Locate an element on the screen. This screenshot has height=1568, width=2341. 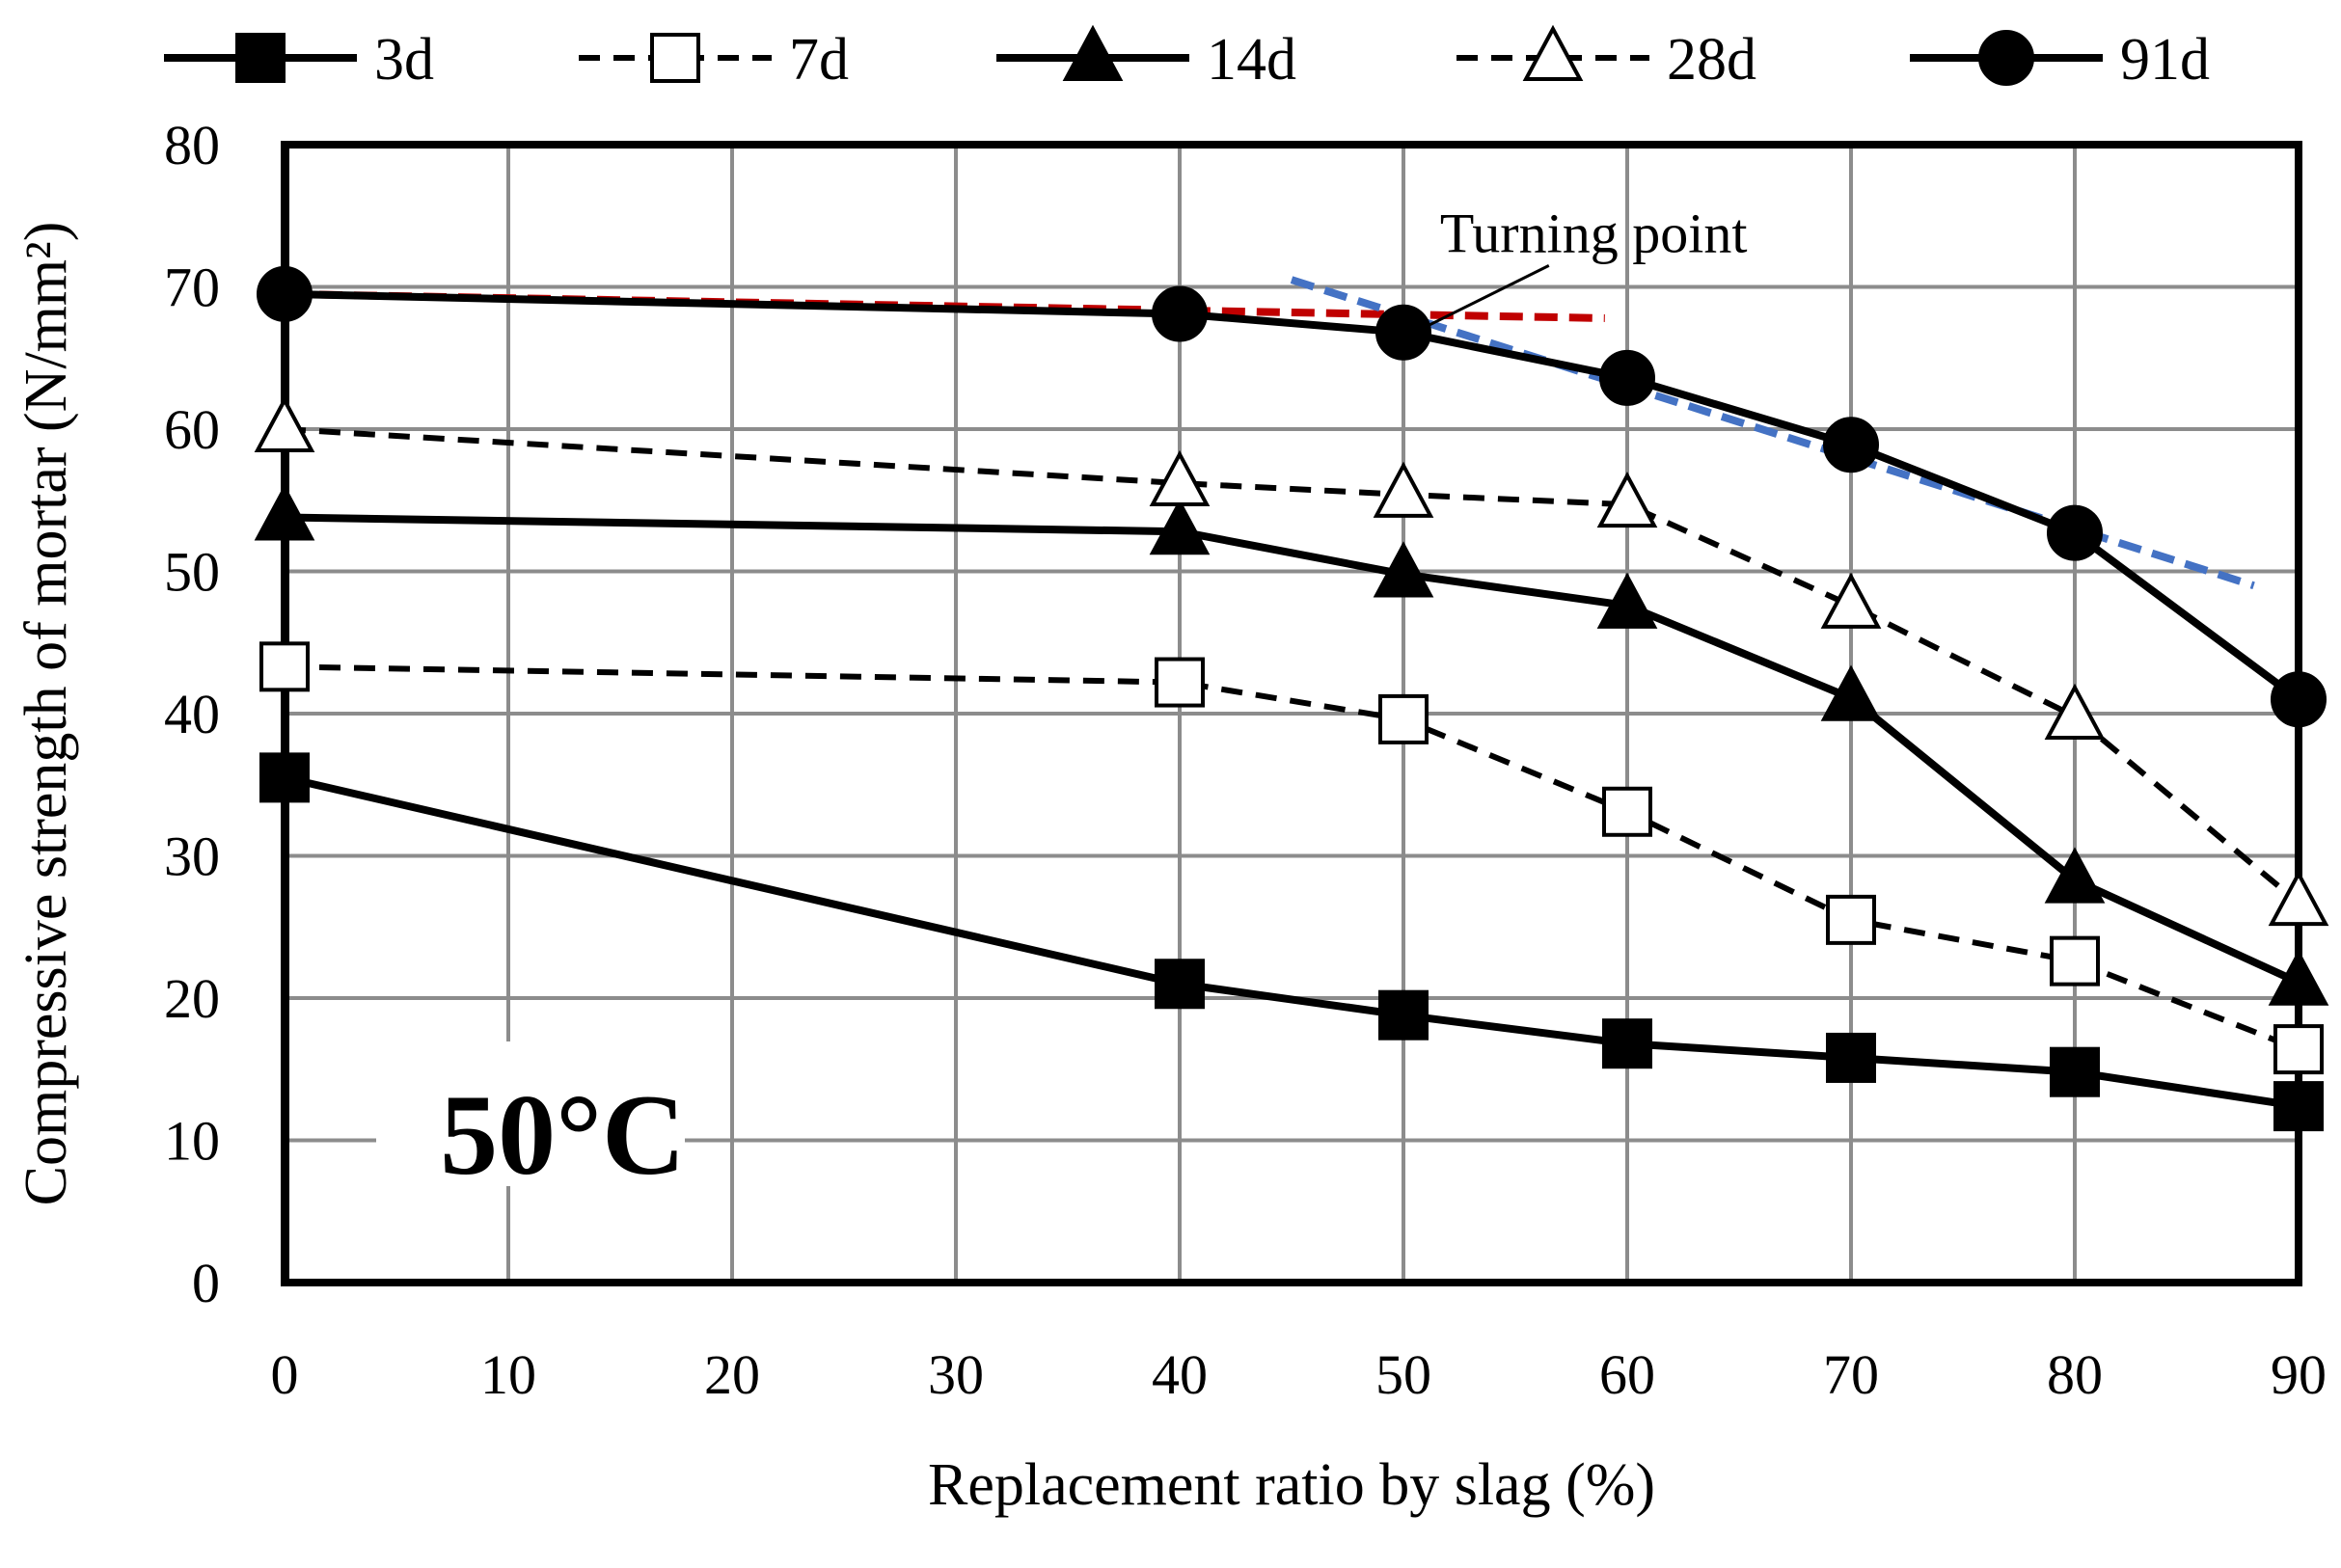
y-tick-0: 0 is located at coordinates (206, 1283).